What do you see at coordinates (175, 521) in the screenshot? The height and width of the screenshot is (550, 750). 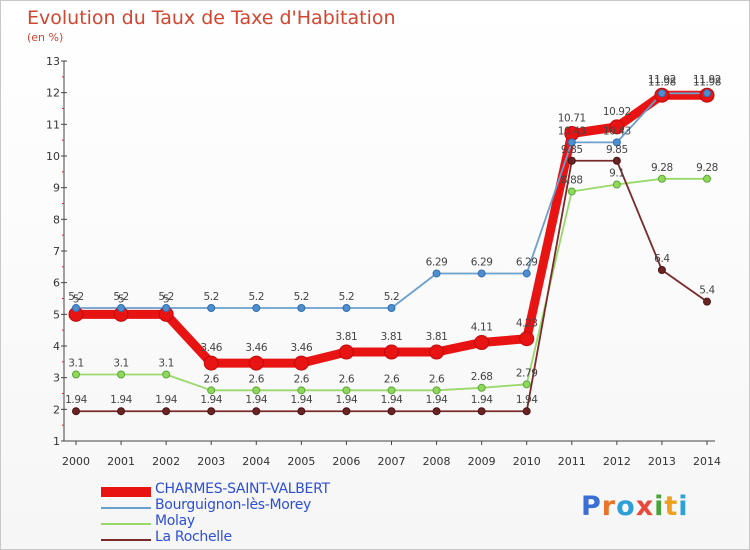 I see `legend-label-molay: Molay` at bounding box center [175, 521].